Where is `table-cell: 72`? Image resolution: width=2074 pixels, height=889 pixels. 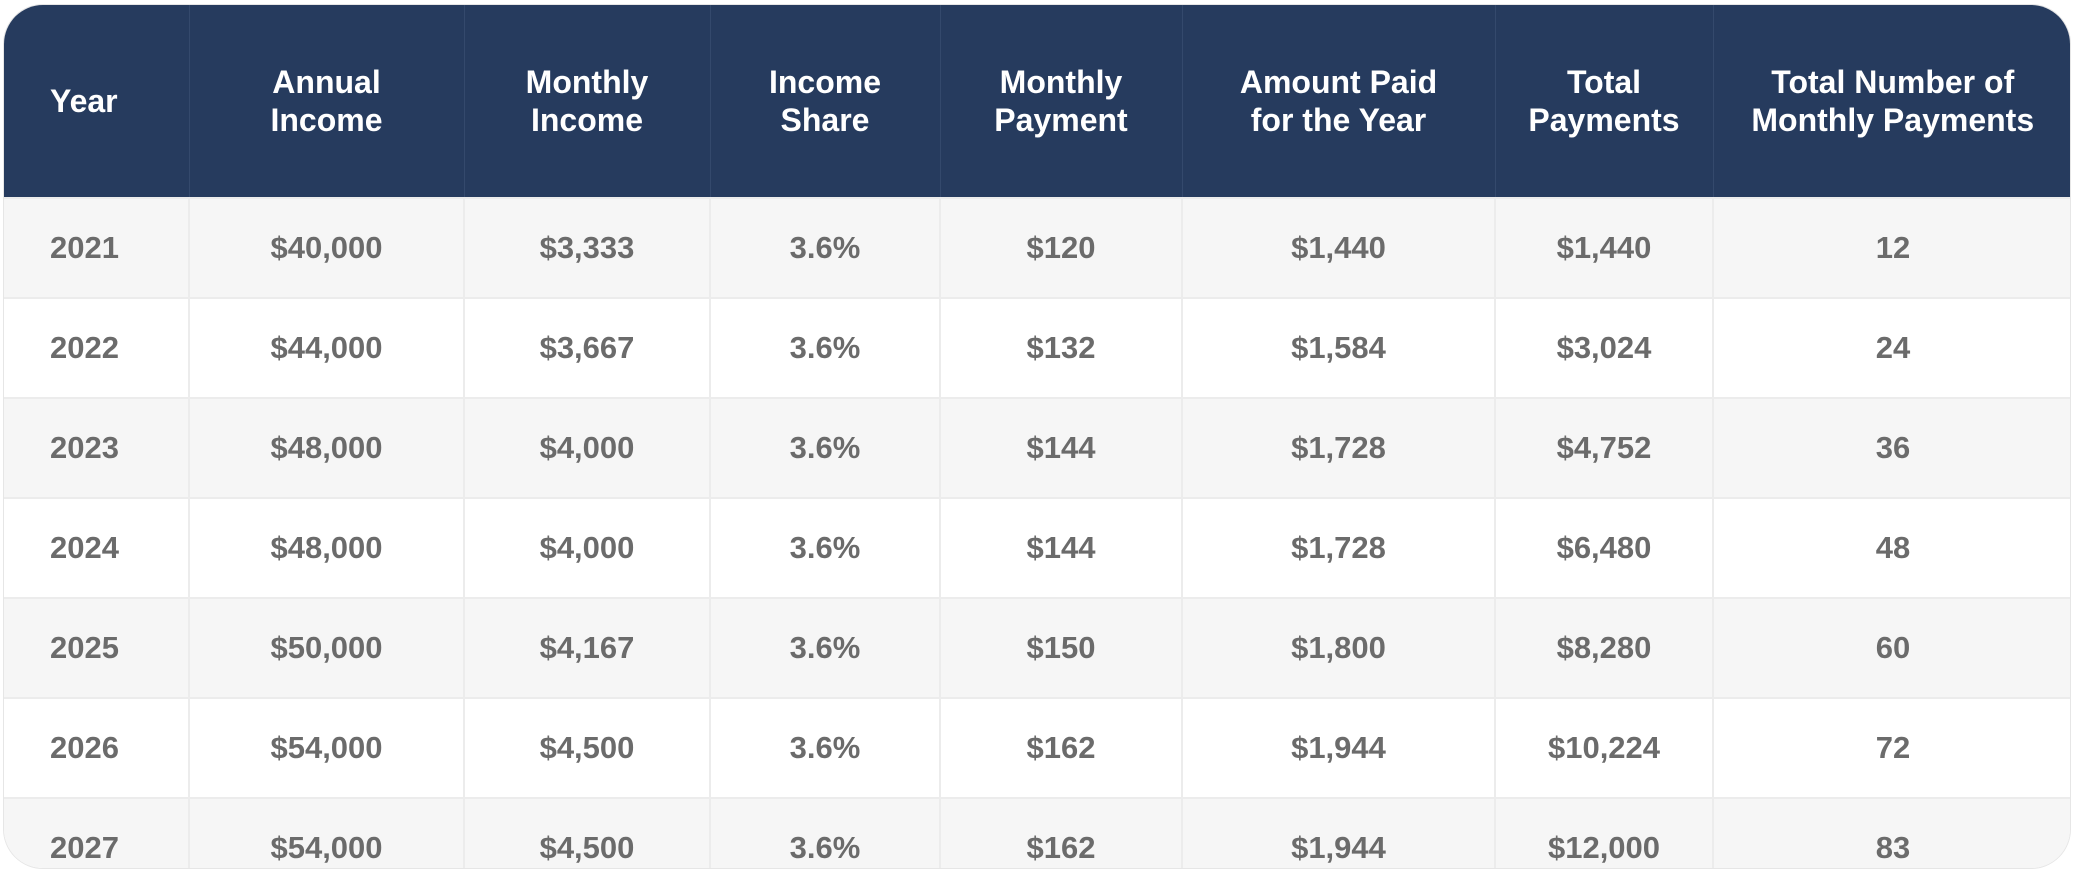 table-cell: 72 is located at coordinates (1891, 747).